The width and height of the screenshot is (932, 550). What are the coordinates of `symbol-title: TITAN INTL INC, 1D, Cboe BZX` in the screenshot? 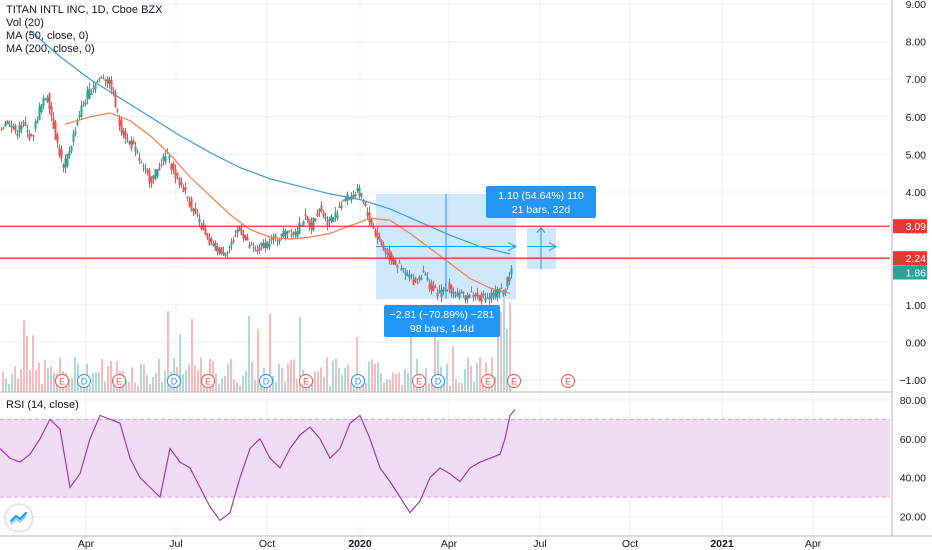 It's located at (84, 10).